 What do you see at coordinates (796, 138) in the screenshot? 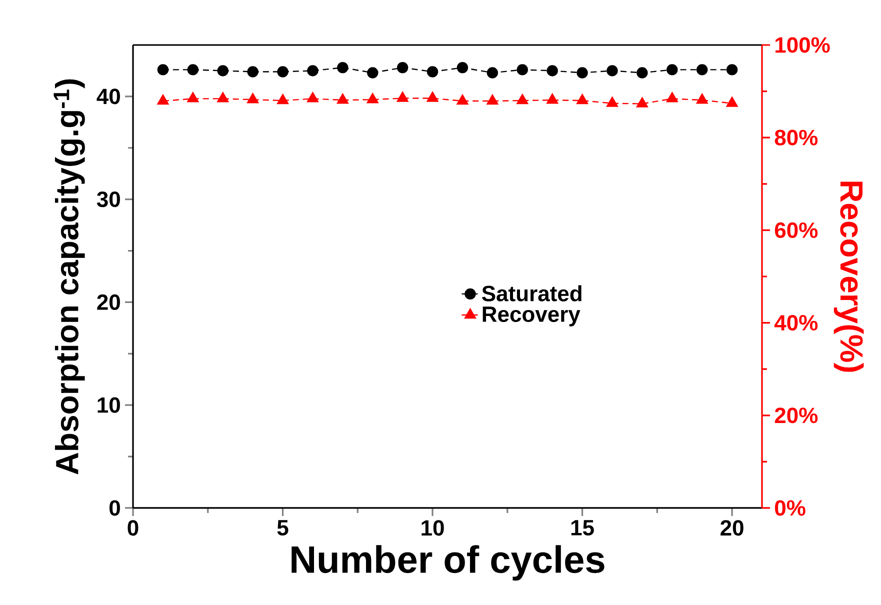
I see `y2-tick-label: 80%` at bounding box center [796, 138].